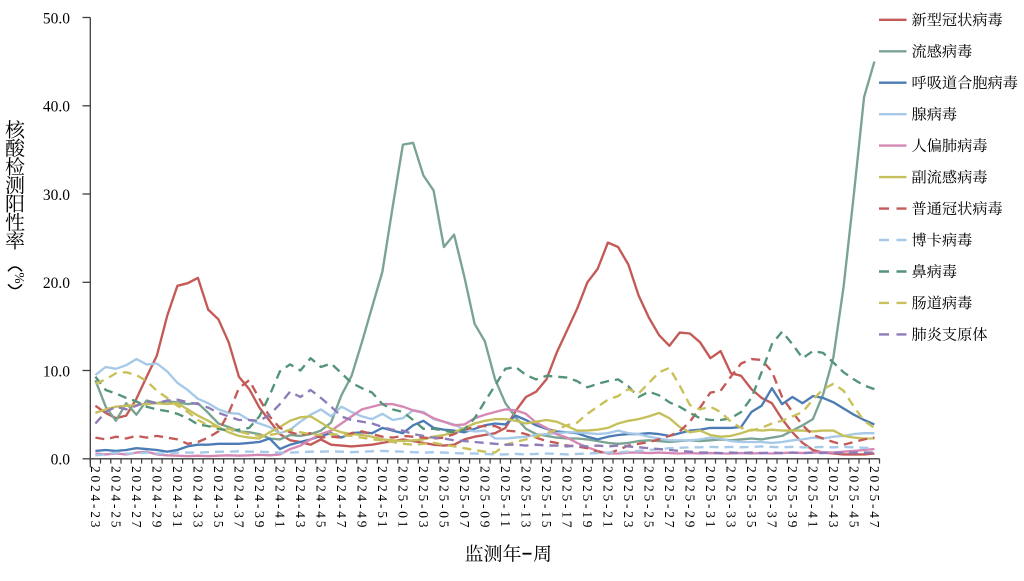  What do you see at coordinates (61, 460) in the screenshot?
I see `svg-text: 0.0` at bounding box center [61, 460].